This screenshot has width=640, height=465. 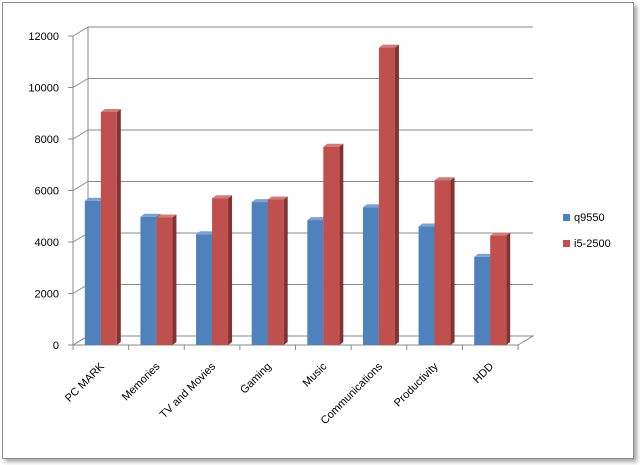 What do you see at coordinates (275, 272) in the screenshot?
I see `bar-i5-2500-gaming` at bounding box center [275, 272].